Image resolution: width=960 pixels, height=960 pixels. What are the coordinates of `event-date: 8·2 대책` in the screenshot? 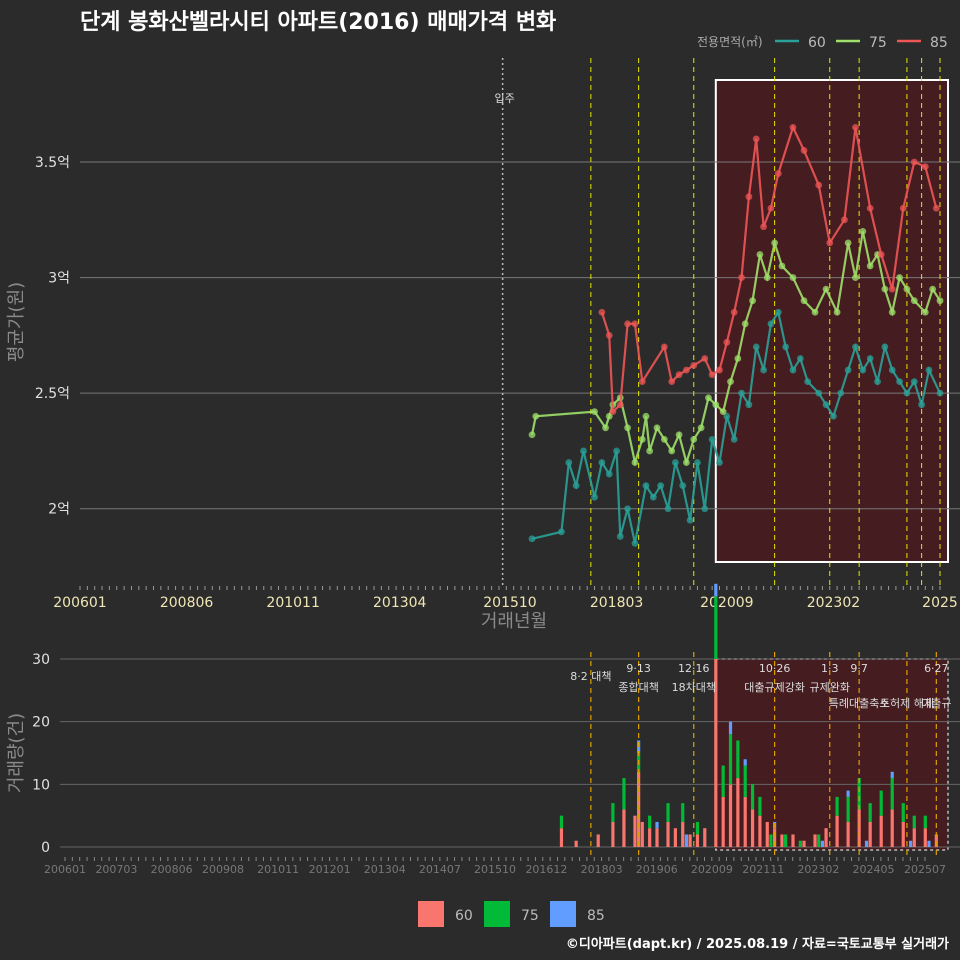 It's located at (590, 676).